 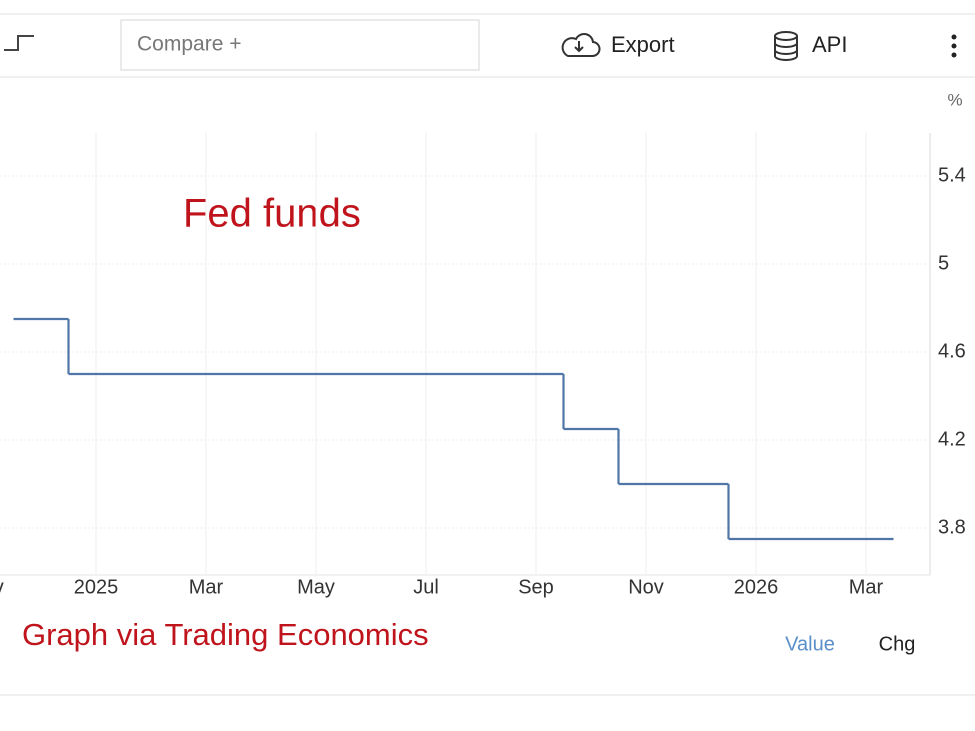 What do you see at coordinates (952, 439) in the screenshot?
I see `y-tick-label: 4.2` at bounding box center [952, 439].